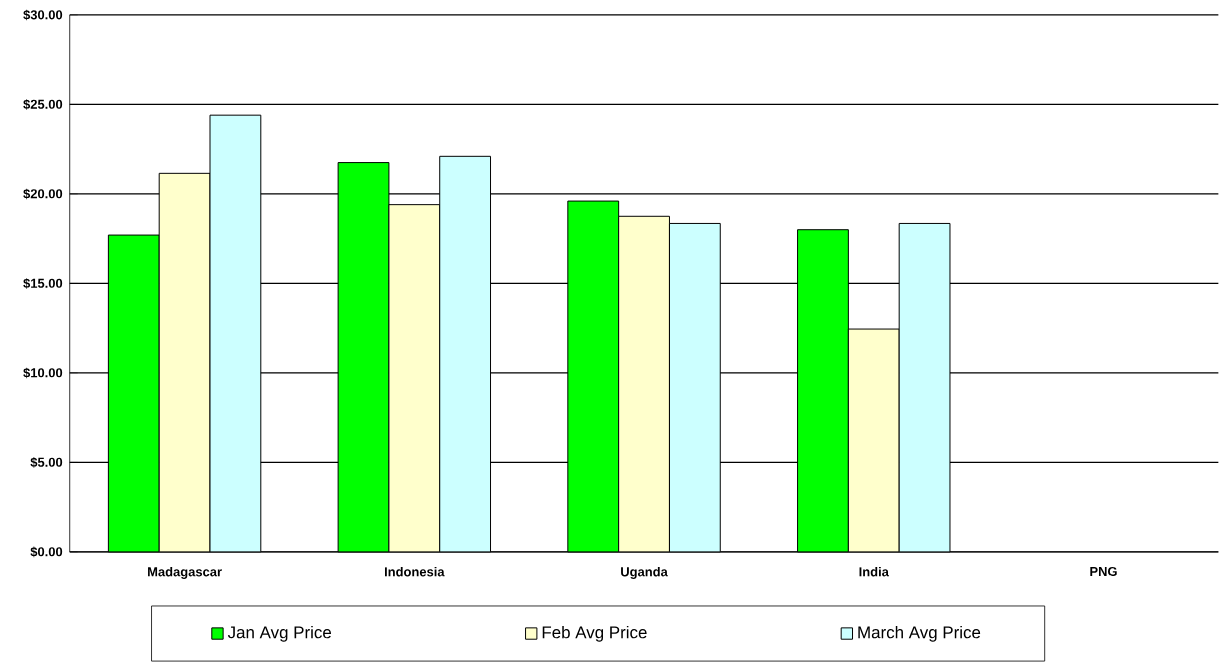 The image size is (1225, 664). What do you see at coordinates (43, 14) in the screenshot?
I see `y-tick-label: $30.00` at bounding box center [43, 14].